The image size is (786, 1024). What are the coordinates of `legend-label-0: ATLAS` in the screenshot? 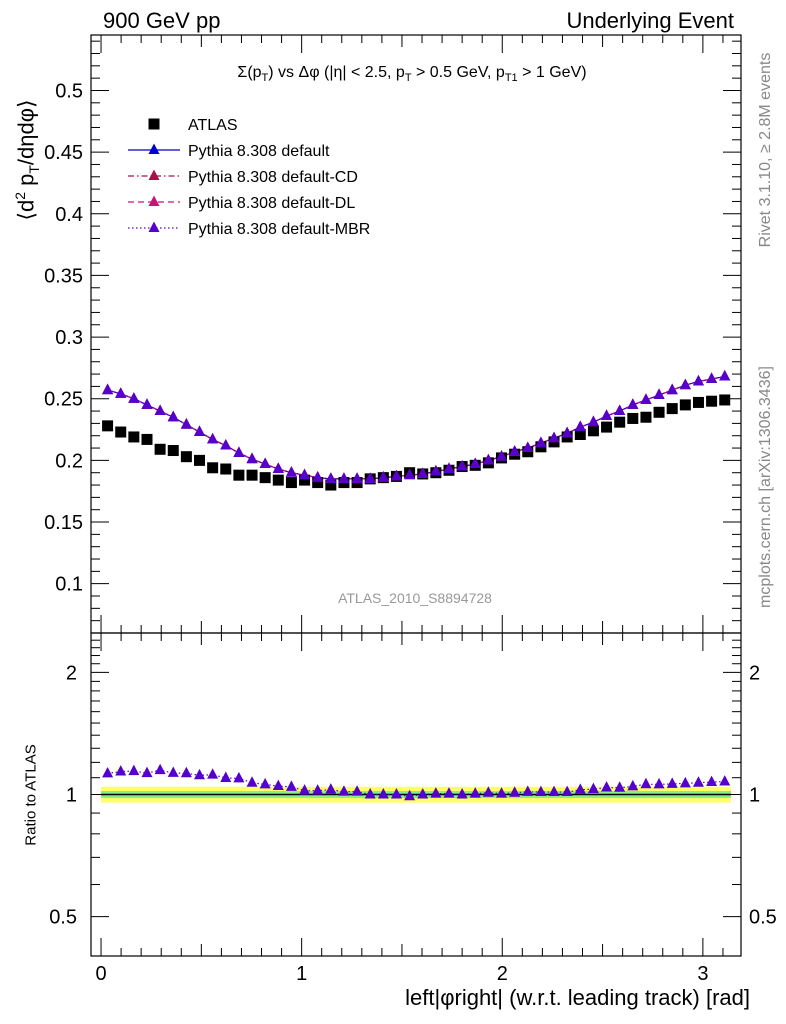 It's located at (213, 125).